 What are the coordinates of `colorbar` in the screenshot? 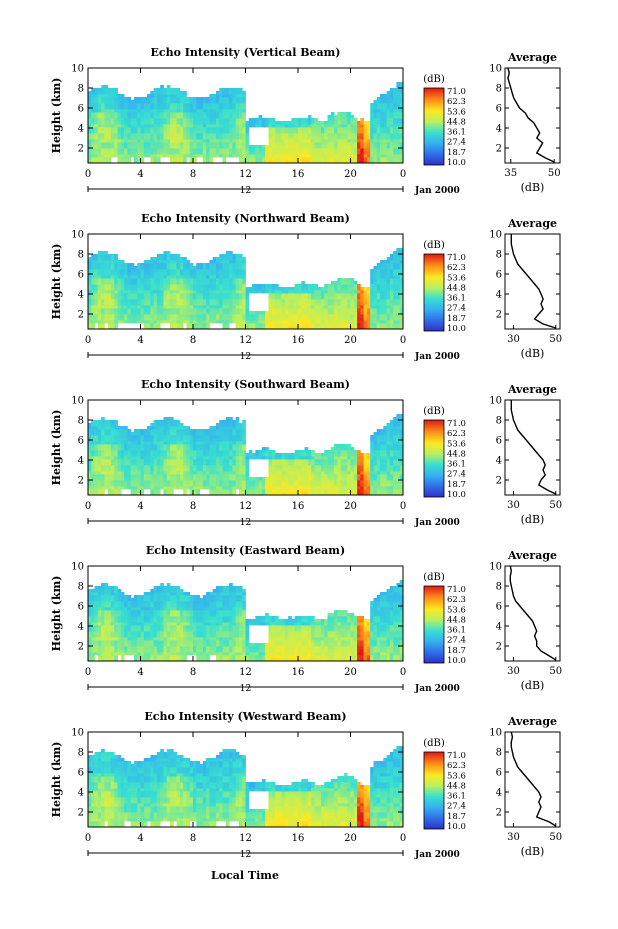 It's located at (434, 126).